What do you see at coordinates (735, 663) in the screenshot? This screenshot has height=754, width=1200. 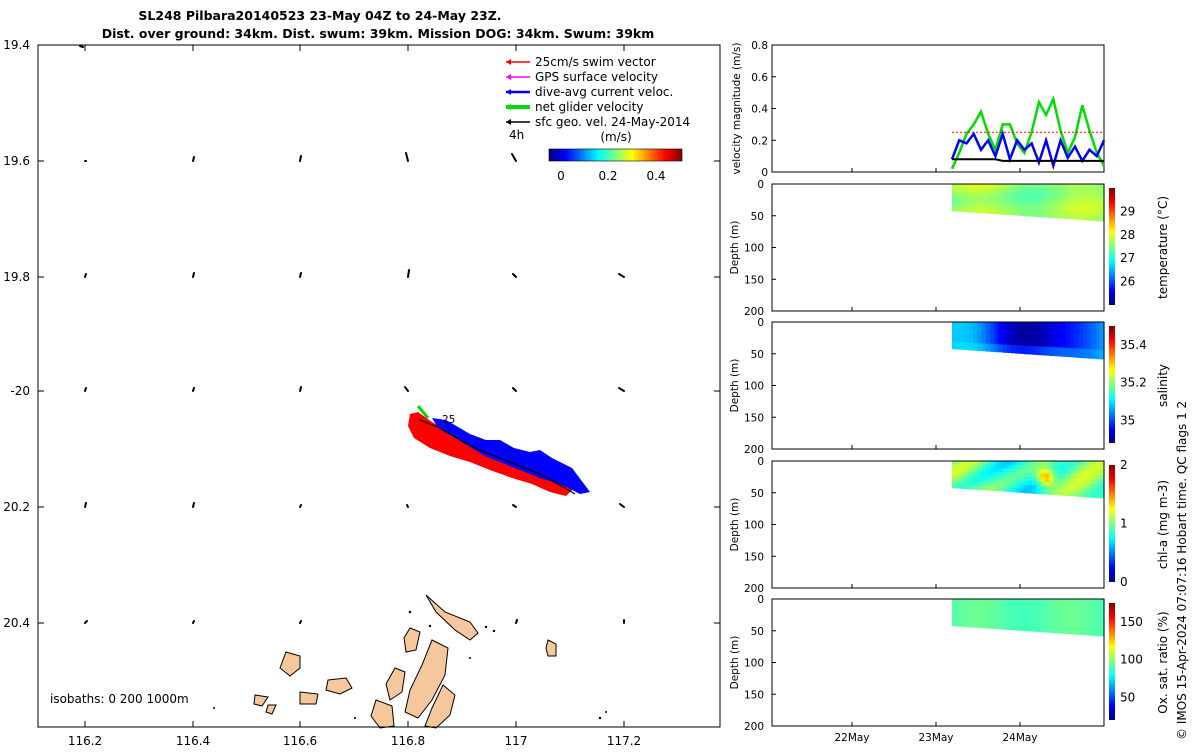 I see `profile-ylabel: Depth (m)` at bounding box center [735, 663].